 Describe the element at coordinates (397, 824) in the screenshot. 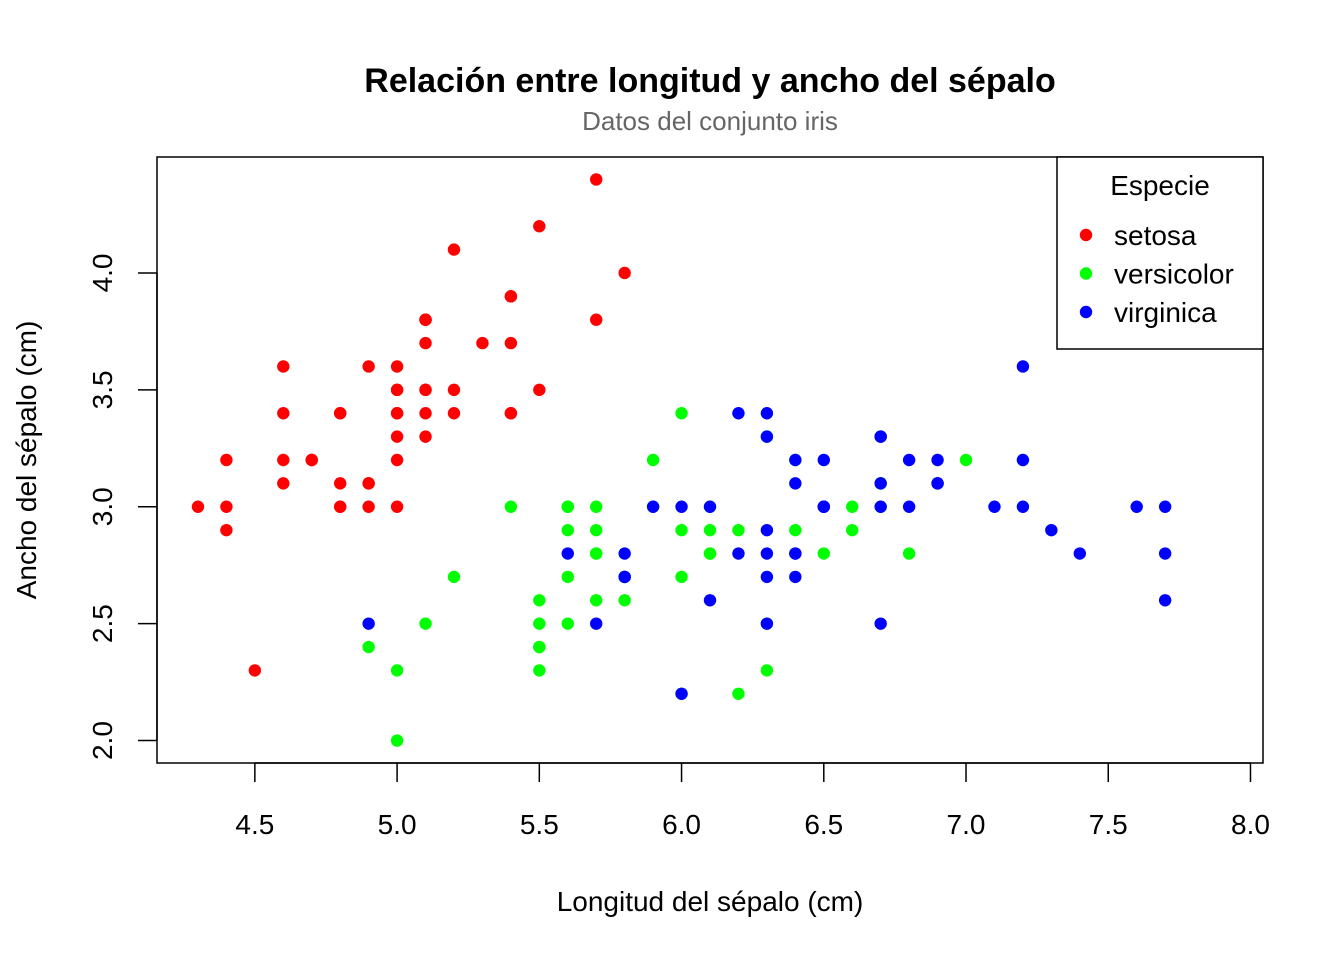

I see `x-tick-label: 5.0` at that location.